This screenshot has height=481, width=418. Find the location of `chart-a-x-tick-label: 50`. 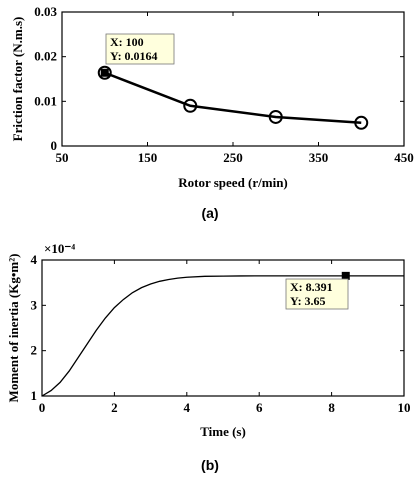

chart-a-x-tick-label: 50 is located at coordinates (62, 157).